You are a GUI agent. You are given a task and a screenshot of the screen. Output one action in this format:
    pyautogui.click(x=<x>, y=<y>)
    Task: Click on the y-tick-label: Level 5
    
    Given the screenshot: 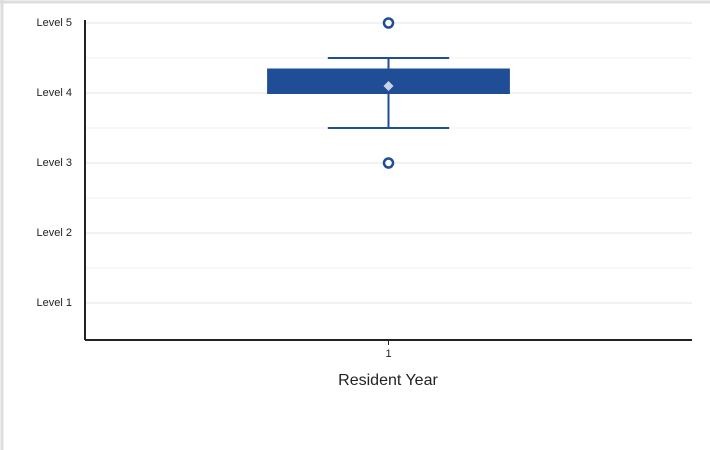 What is the action you would take?
    pyautogui.click(x=54, y=23)
    